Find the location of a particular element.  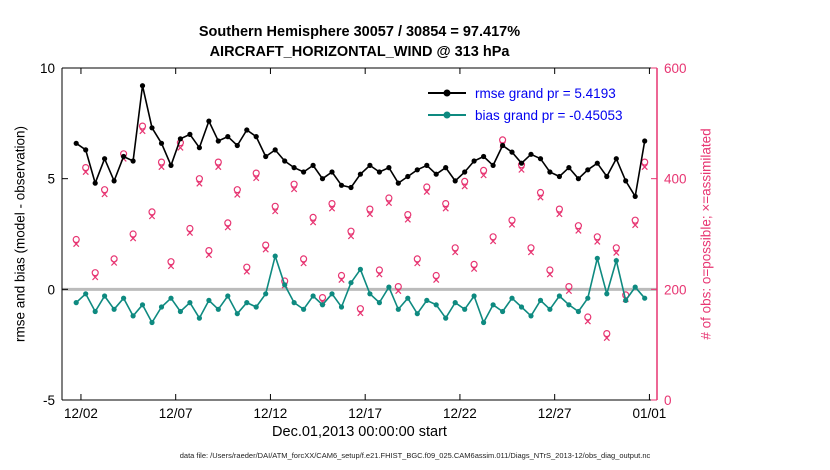

left-tick-label: 10 is located at coordinates (47, 68).